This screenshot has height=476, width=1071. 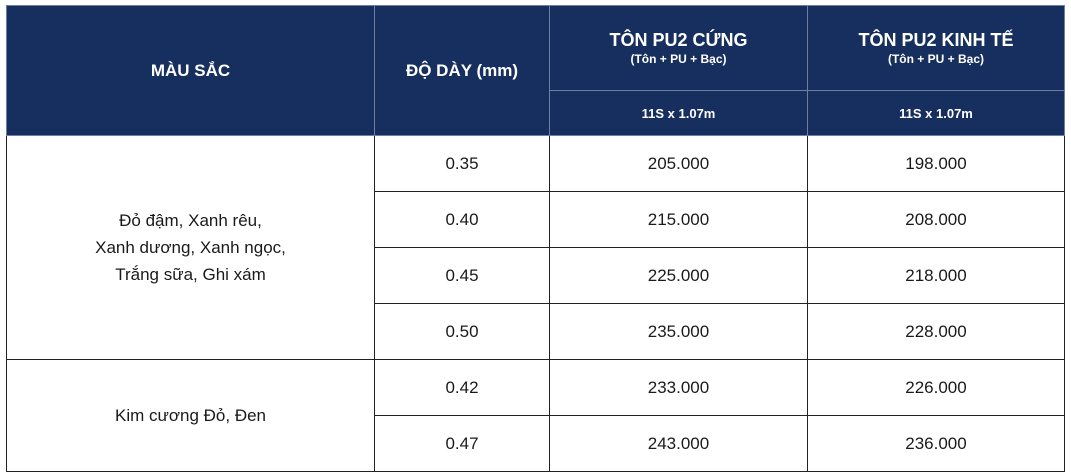 I want to click on price-cung-cell: 235.000, so click(x=678, y=331).